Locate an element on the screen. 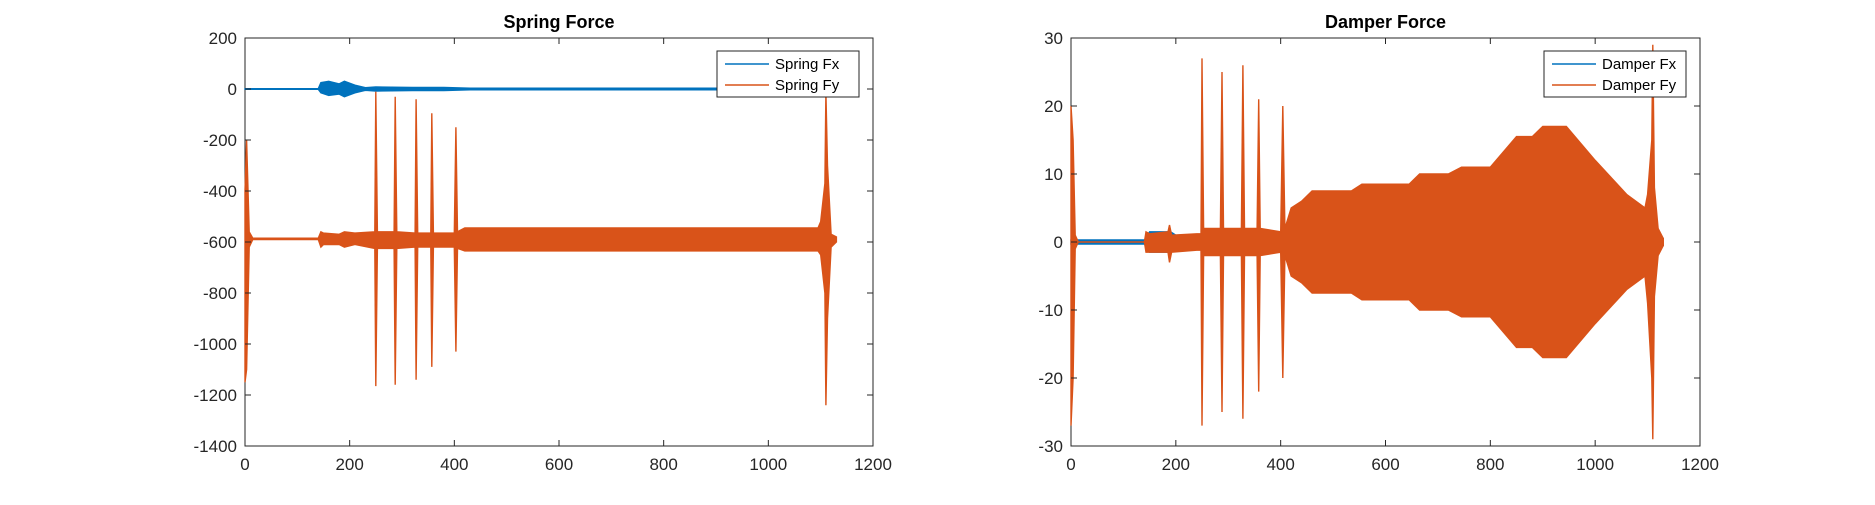 Image resolution: width=1875 pixels, height=505 pixels. y-tick-label: -10 is located at coordinates (1050, 310).